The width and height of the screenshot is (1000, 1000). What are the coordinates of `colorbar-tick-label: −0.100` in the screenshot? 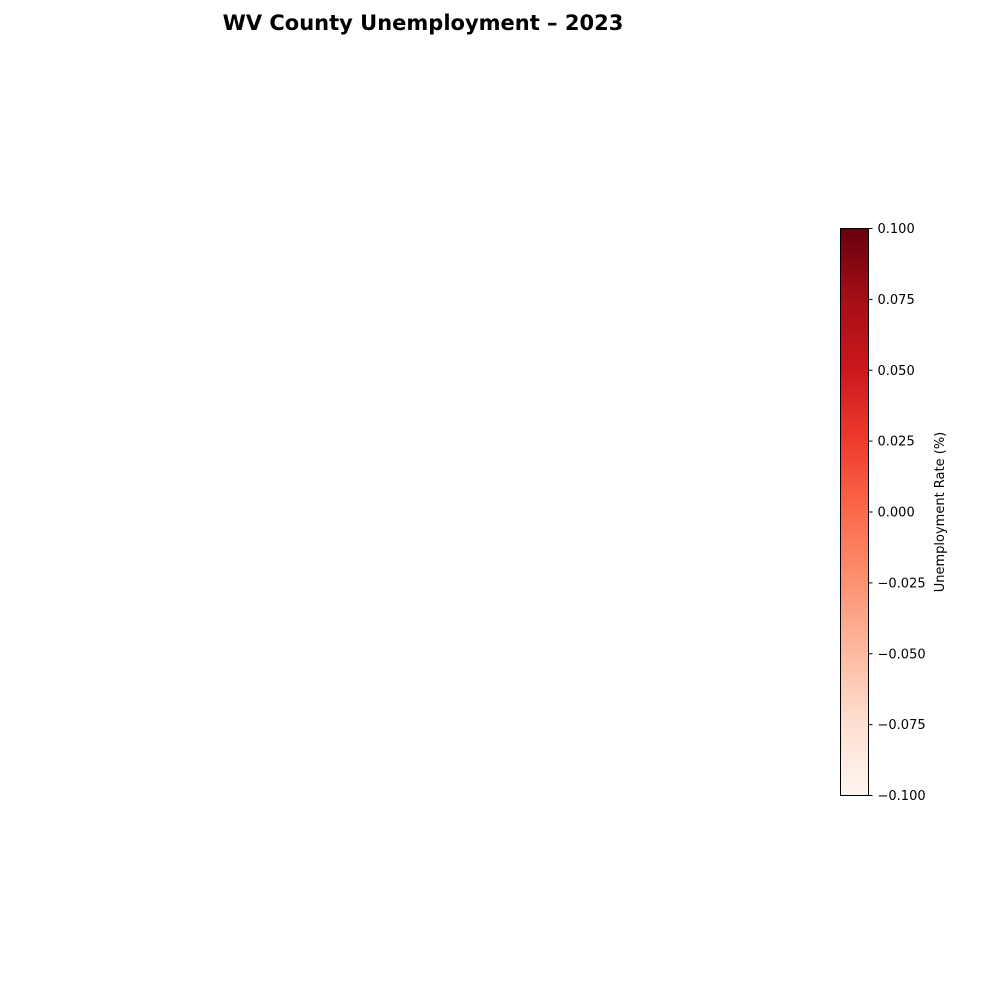 It's located at (902, 796).